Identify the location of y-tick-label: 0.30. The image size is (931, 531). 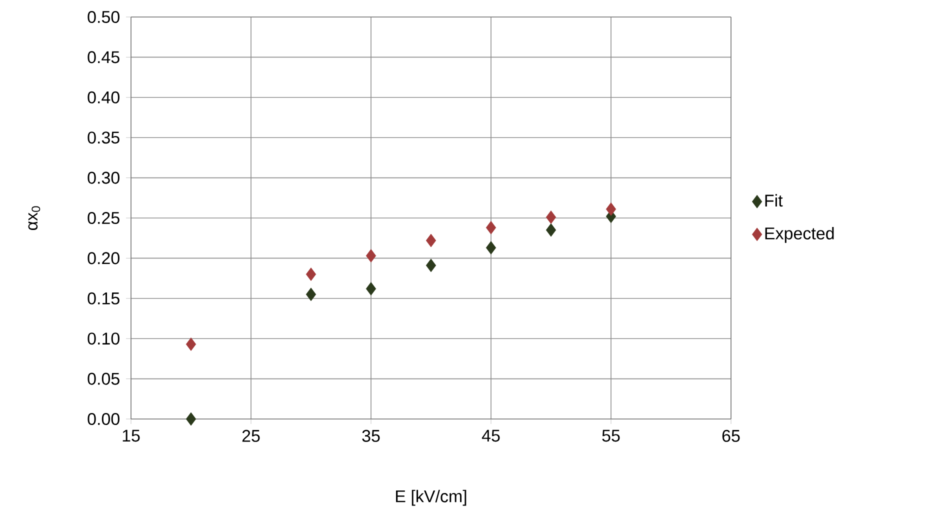
(104, 178).